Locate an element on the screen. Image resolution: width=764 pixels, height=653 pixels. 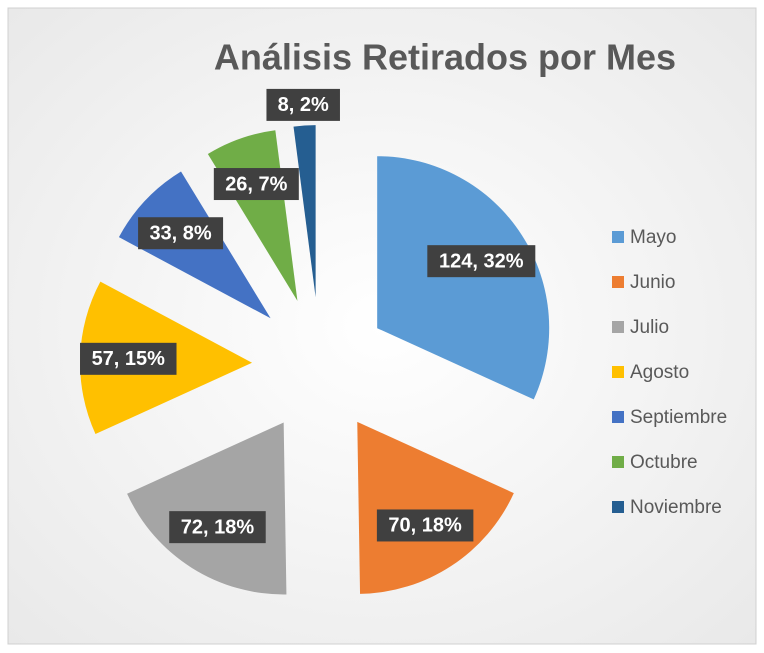
data-label: 8, 2% is located at coordinates (303, 105).